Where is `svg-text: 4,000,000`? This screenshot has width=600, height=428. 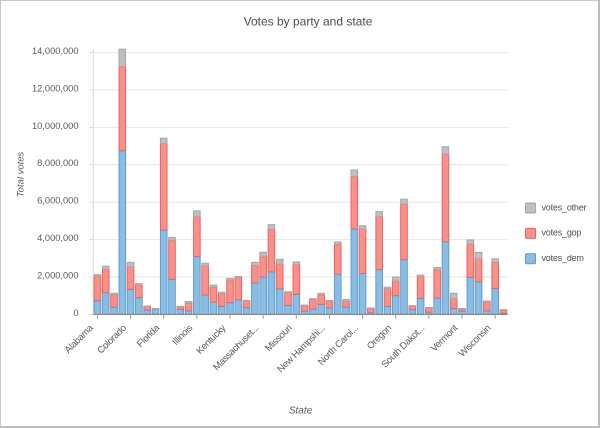
svg-text: 4,000,000 is located at coordinates (57, 238).